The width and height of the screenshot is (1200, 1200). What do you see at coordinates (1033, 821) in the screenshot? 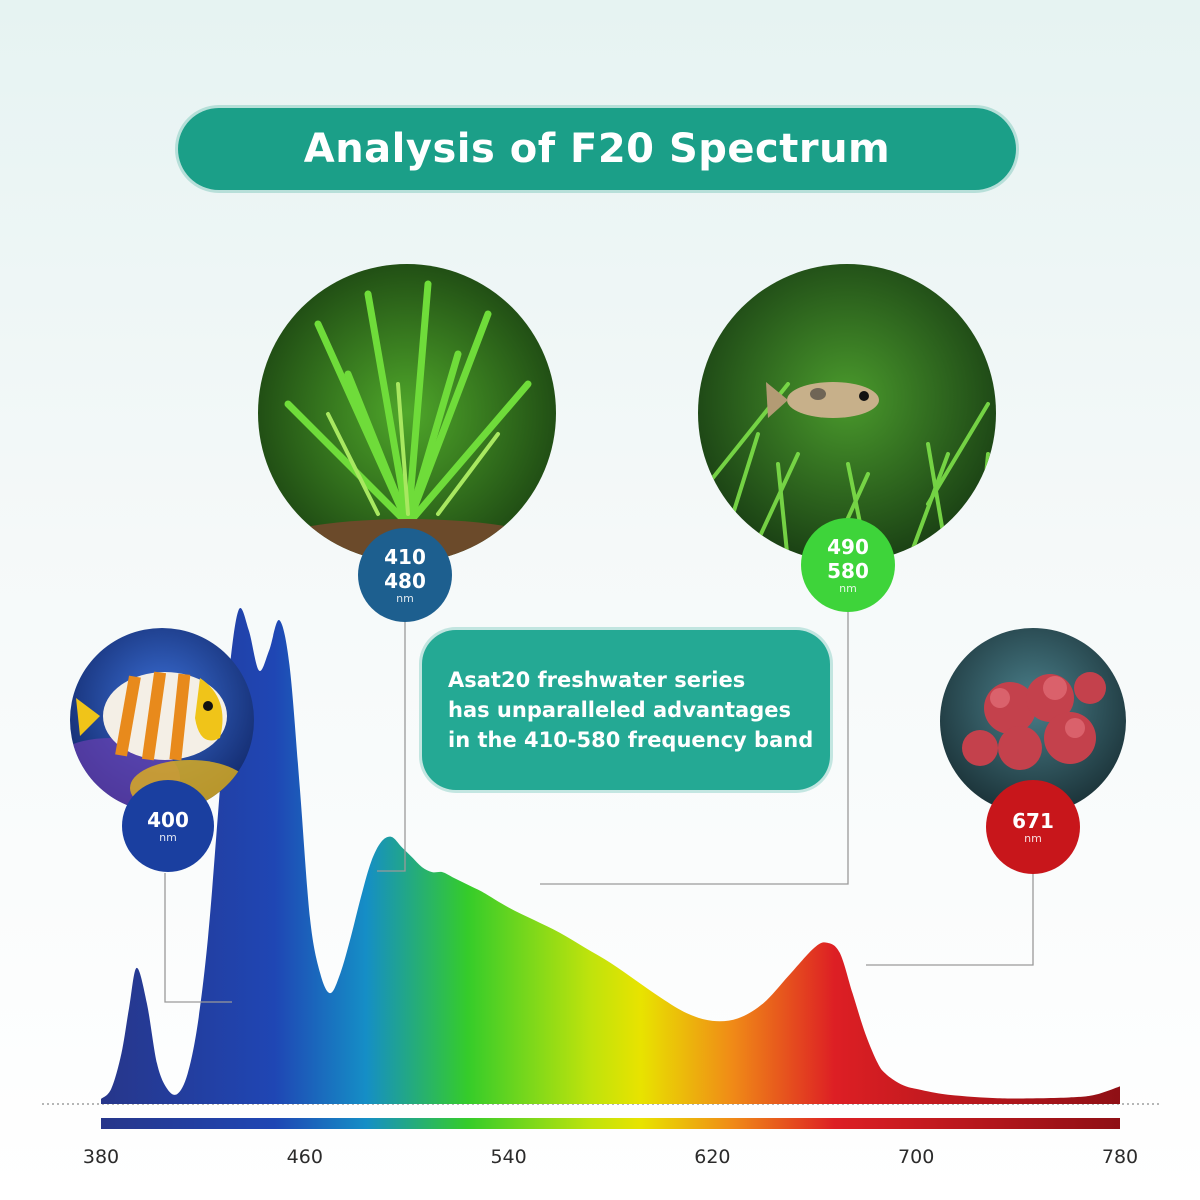
I see `badge-671-value: 671` at bounding box center [1033, 821].